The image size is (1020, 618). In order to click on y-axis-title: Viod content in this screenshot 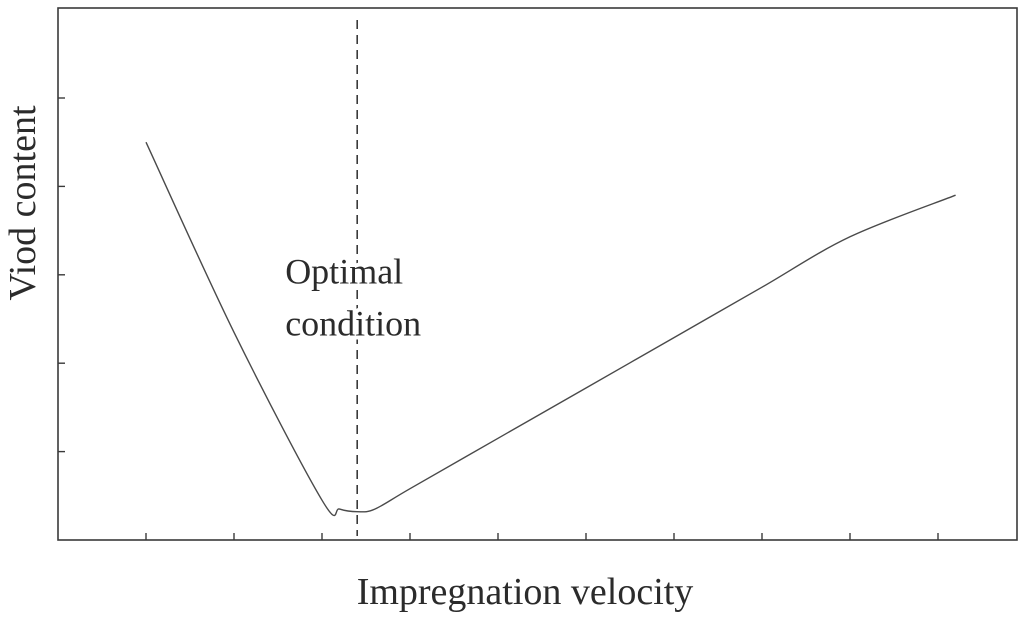, I will do `click(23, 203)`.